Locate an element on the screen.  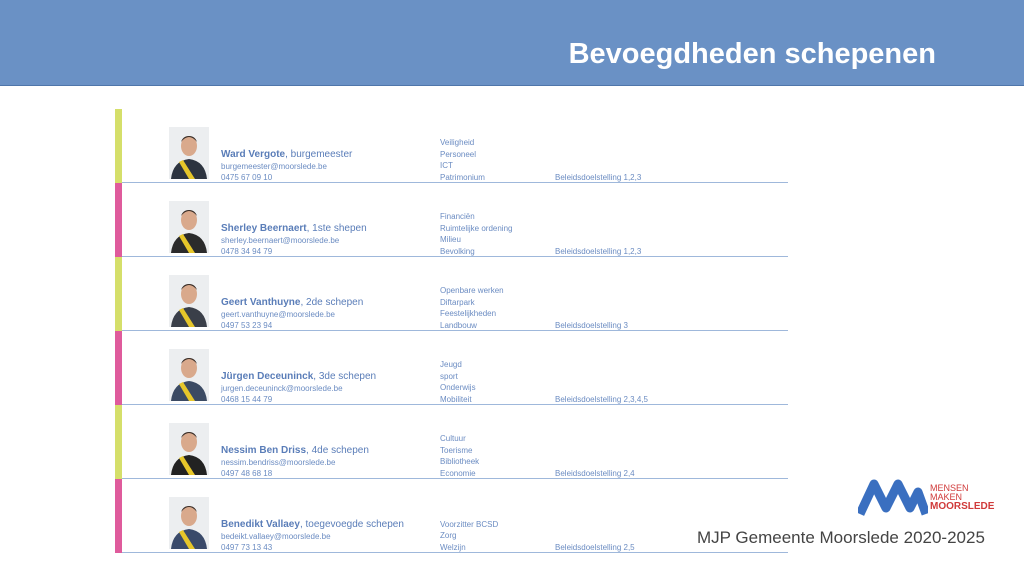
name-line: Benedikt Vallaey, toegevoegde schepen is located at coordinates (312, 524).